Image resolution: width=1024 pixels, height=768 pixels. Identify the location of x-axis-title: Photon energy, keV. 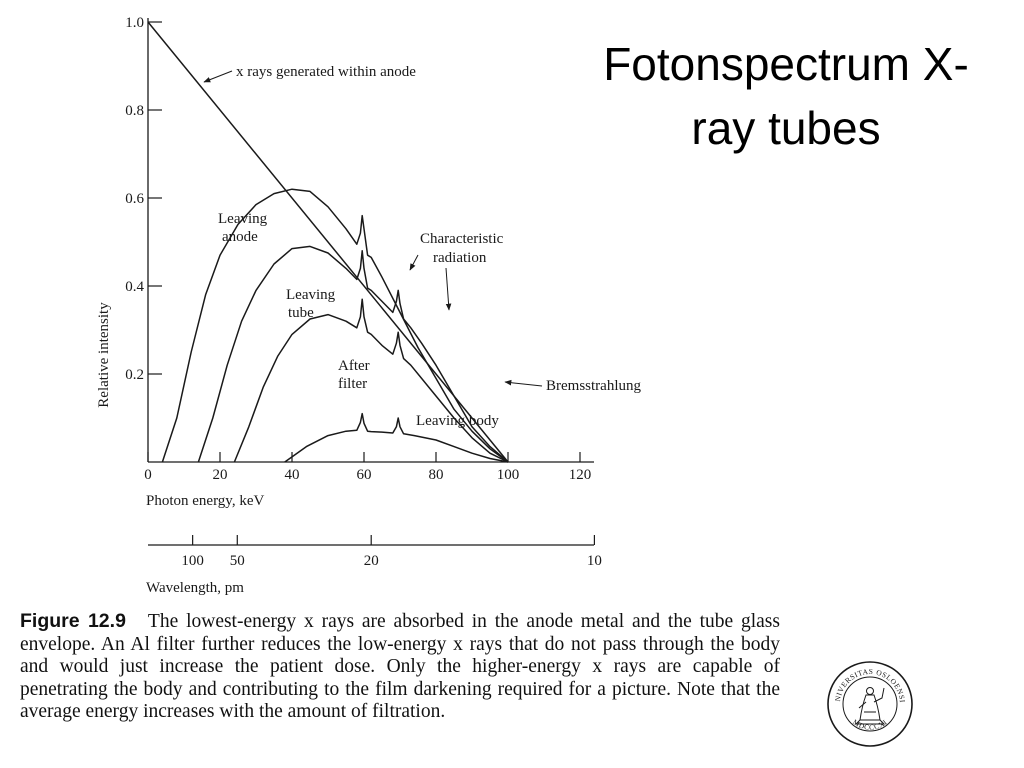
(205, 501).